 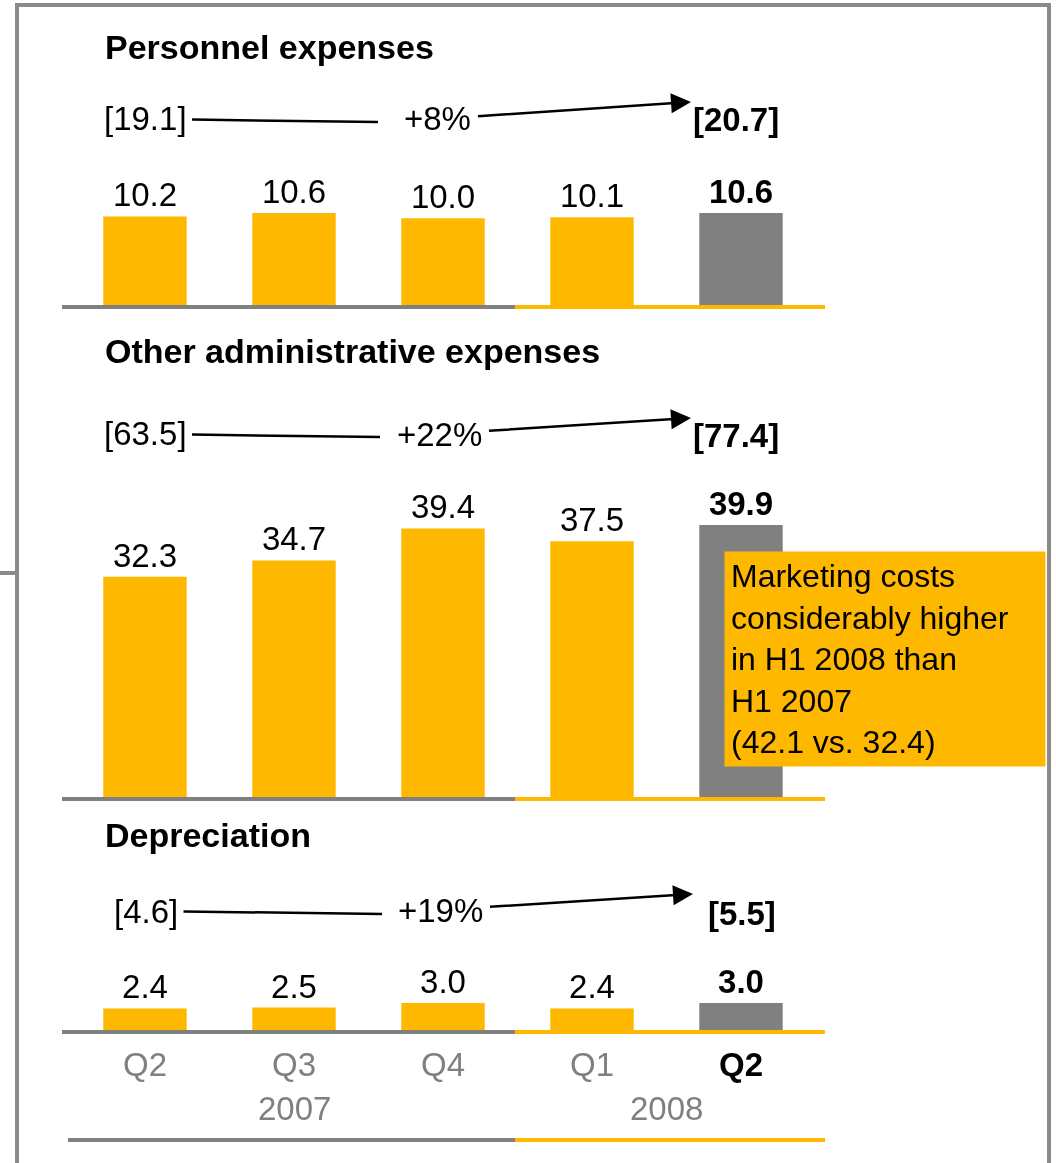 I want to click on chart-title: Personnel expenses, so click(x=269, y=47).